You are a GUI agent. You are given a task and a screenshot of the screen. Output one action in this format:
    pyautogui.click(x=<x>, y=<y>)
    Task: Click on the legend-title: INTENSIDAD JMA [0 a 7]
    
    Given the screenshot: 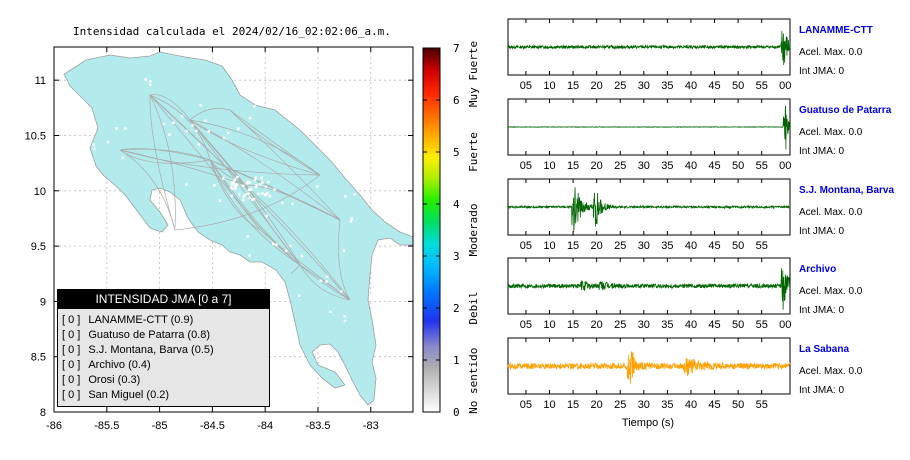 What is the action you would take?
    pyautogui.click(x=163, y=299)
    